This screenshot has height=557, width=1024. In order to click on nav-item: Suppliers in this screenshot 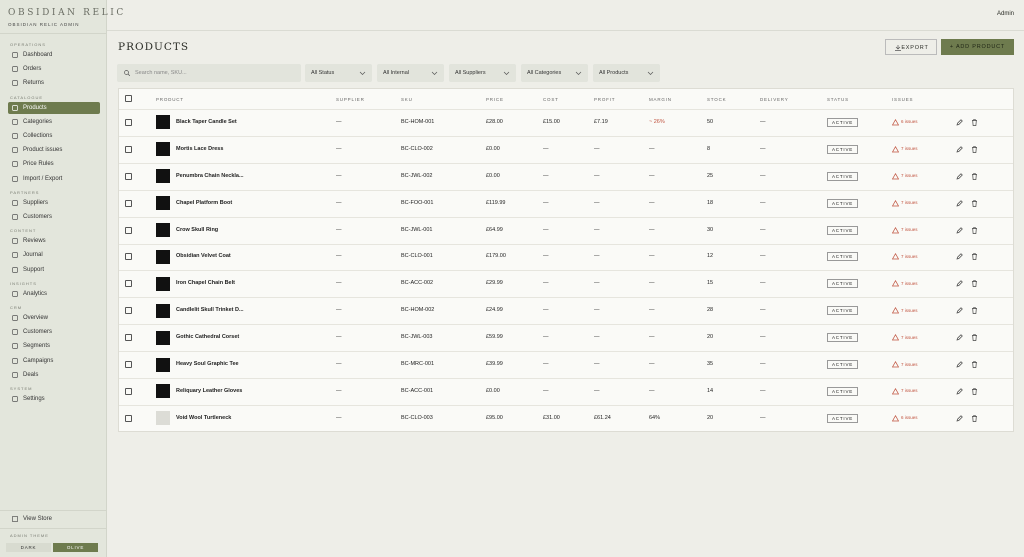, I will do `click(54, 203)`.